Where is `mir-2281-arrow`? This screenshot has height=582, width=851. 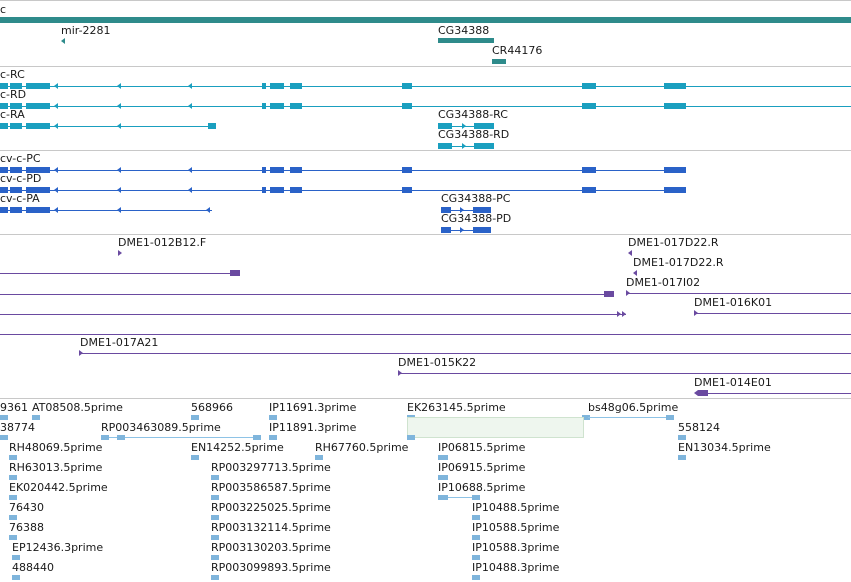 mir-2281-arrow is located at coordinates (63, 41).